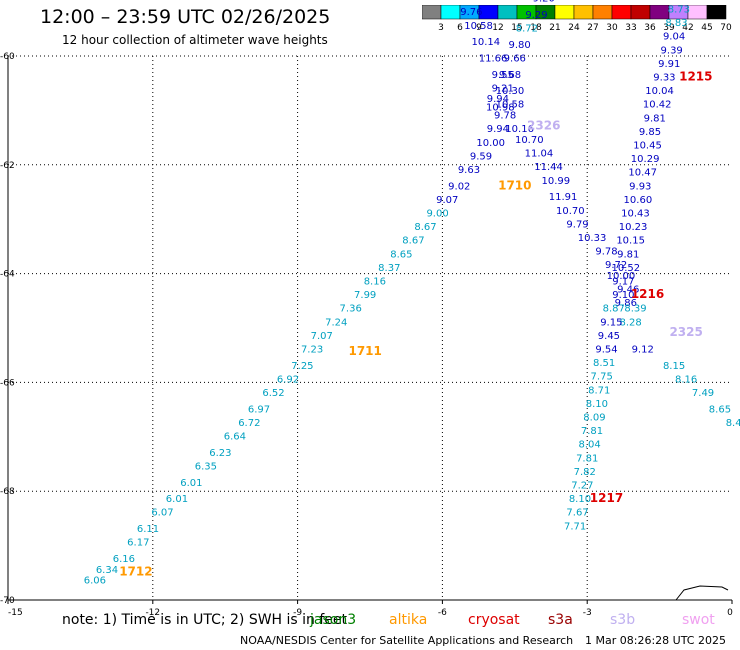  I want to click on wave-height-value: 7.24, so click(336, 322).